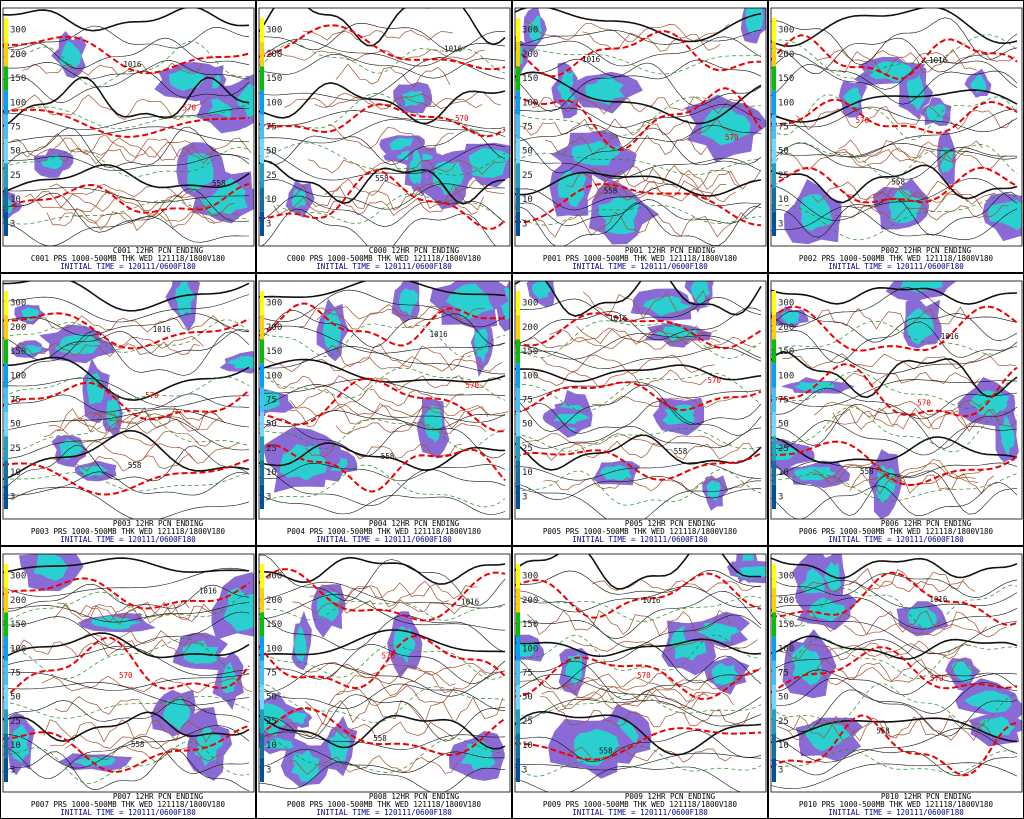 This screenshot has width=1024, height=819. Describe the element at coordinates (274, 625) in the screenshot. I see `colorbar-tick-label: 150` at that location.